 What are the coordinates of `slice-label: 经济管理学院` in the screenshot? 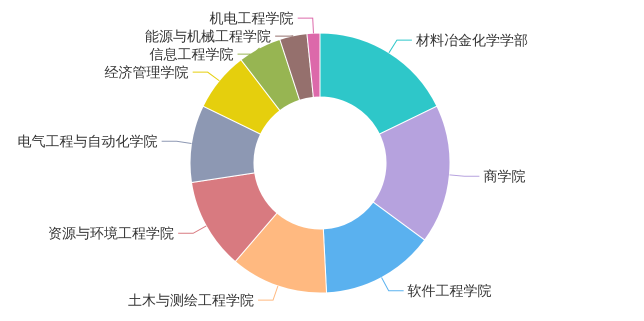 It's located at (146, 73).